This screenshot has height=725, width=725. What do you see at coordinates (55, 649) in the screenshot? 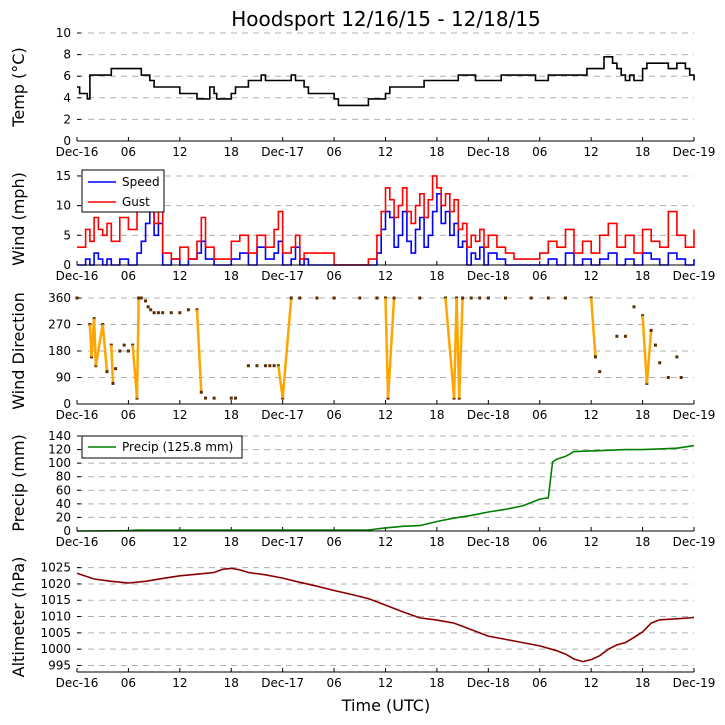
I see `altimeter-ytick-label: 1000` at bounding box center [55, 649].